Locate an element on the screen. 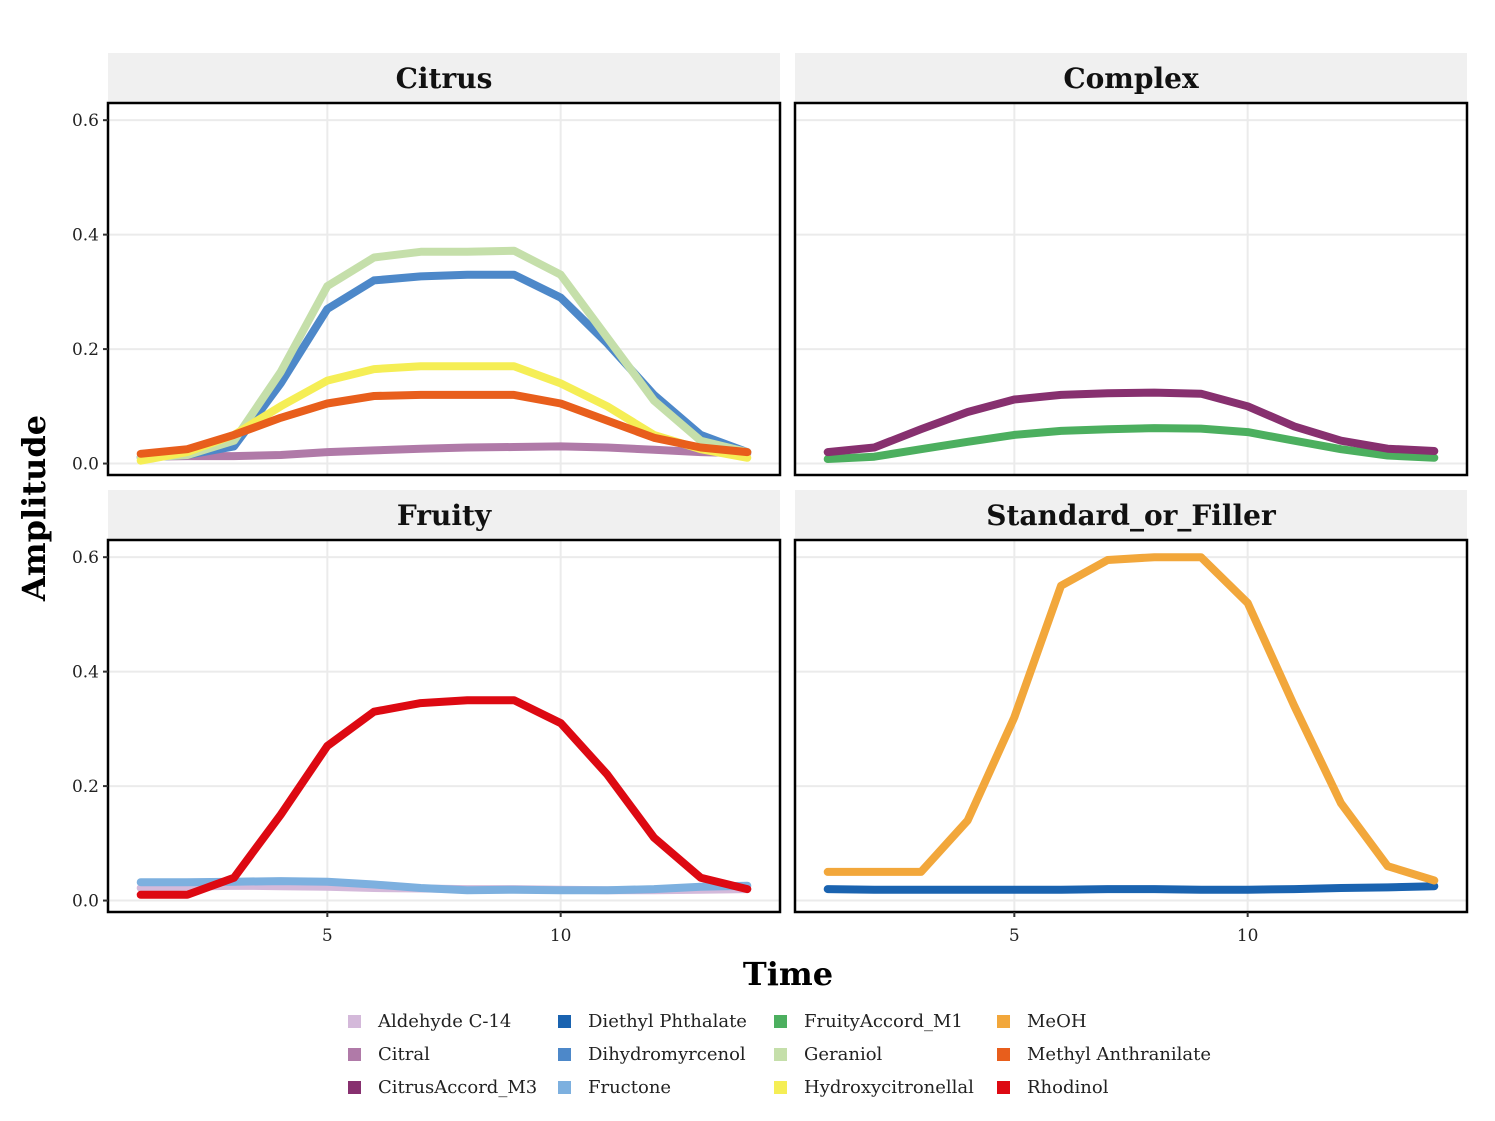 The height and width of the screenshot is (1121, 1495). legend-item: Diethyl Phthalate is located at coordinates (666, 1021).